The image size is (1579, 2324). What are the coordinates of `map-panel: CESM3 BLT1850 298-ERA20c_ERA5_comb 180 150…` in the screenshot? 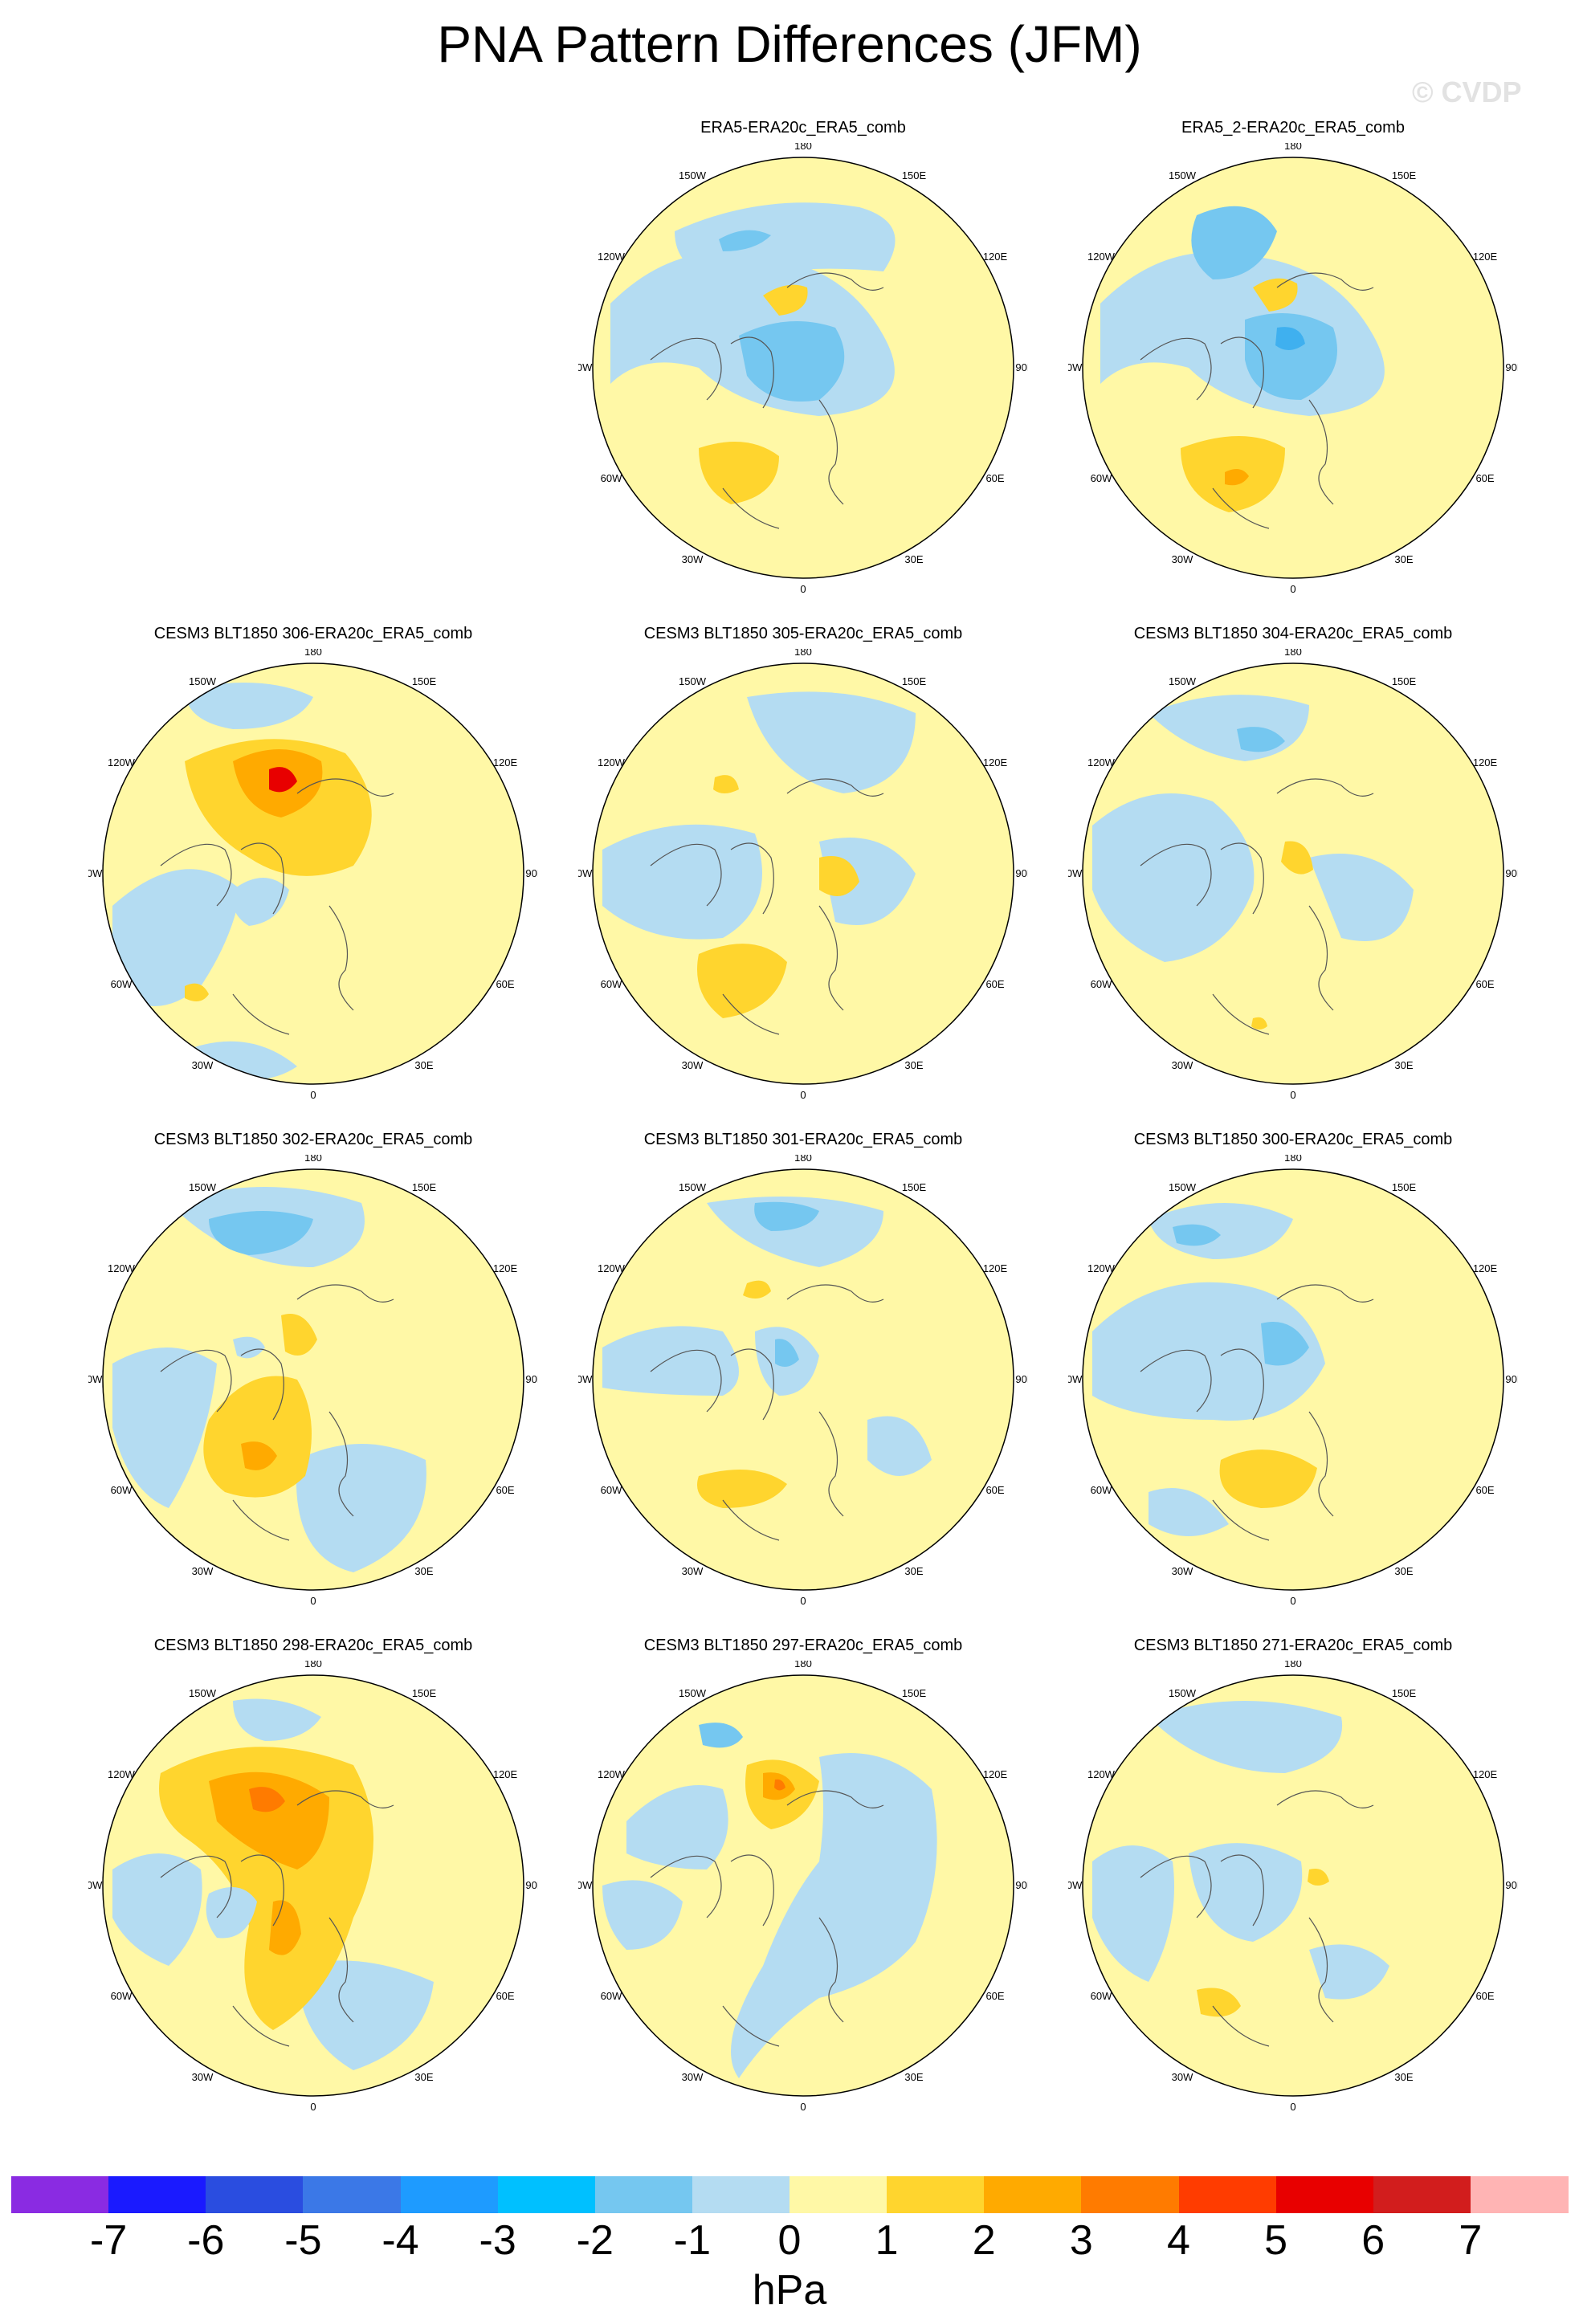 It's located at (313, 1894).